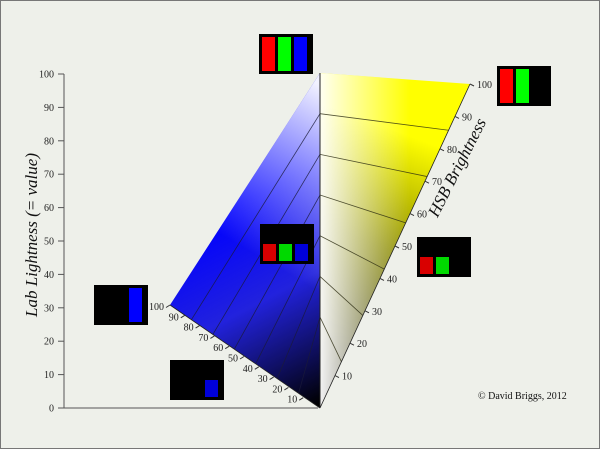 Image resolution: width=600 pixels, height=449 pixels. Describe the element at coordinates (347, 377) in the screenshot. I see `right-axis-tick-label: 10` at that location.